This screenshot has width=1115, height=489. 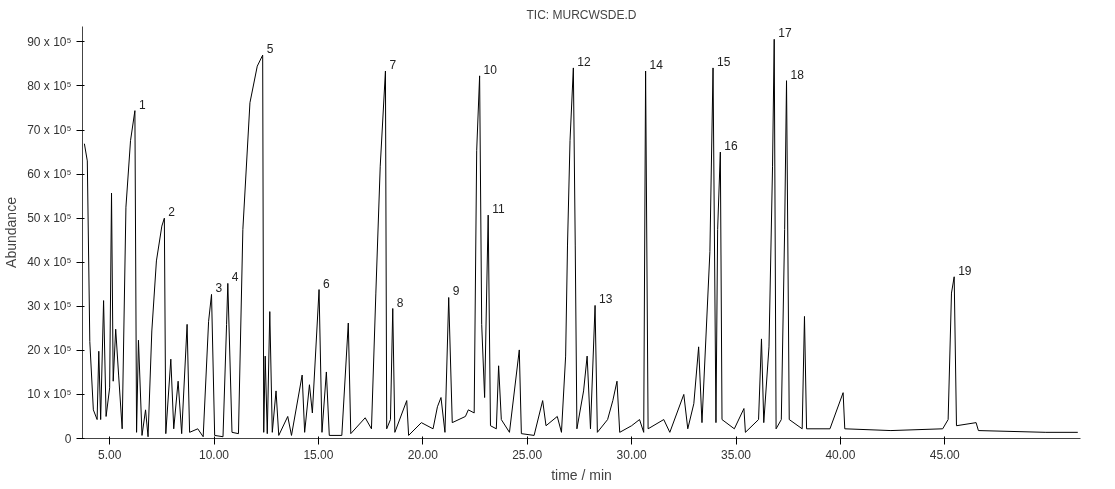 I want to click on annotation: 9, so click(x=456, y=291).